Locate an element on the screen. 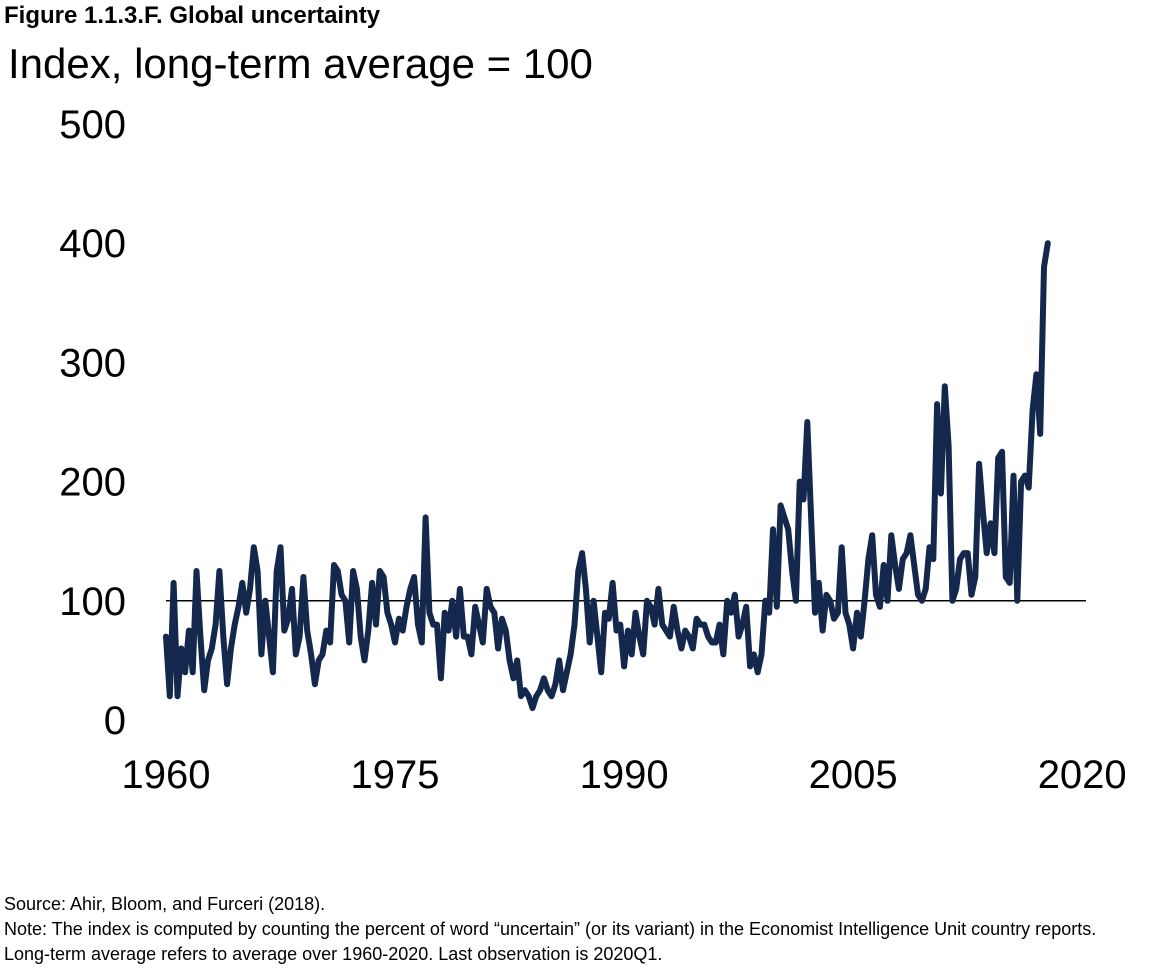 This screenshot has height=974, width=1150. y-tick-label: 0 is located at coordinates (115, 721).